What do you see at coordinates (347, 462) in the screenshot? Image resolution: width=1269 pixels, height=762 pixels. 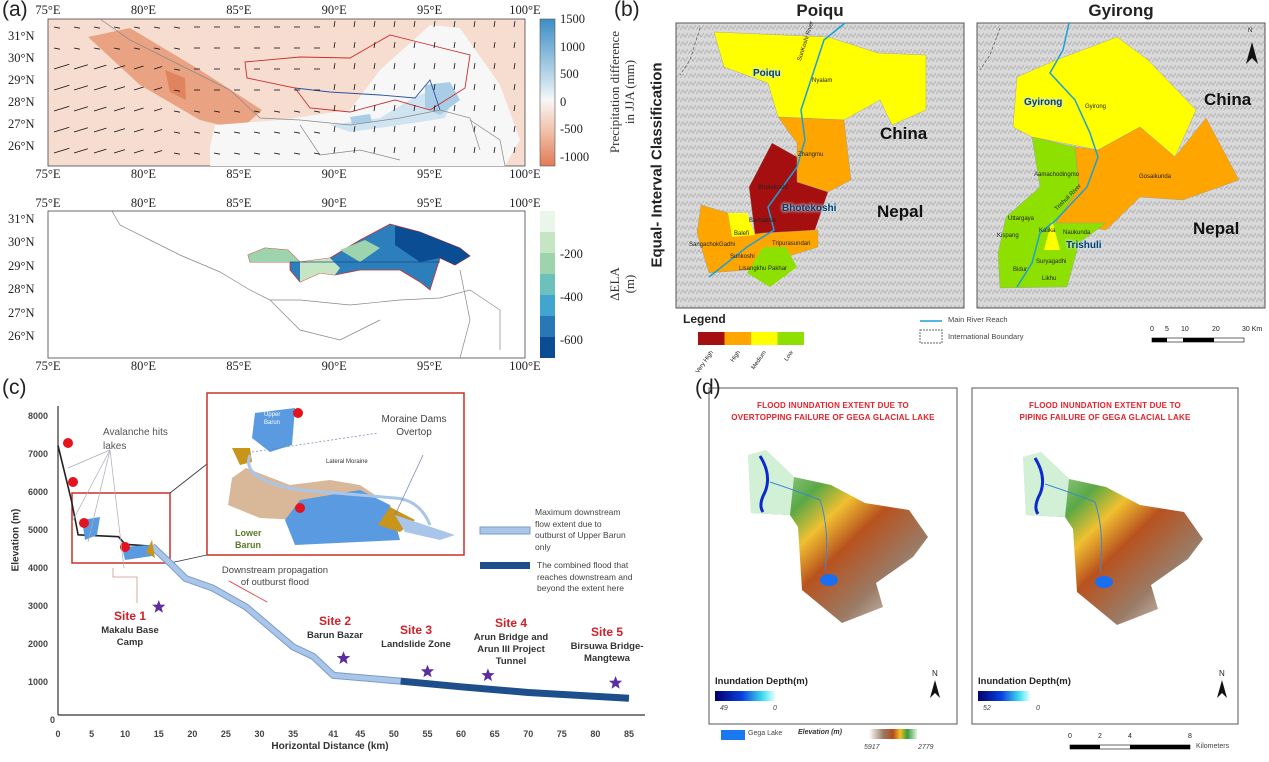 I see `lateral-moraine-label: Lateral Moraine` at bounding box center [347, 462].